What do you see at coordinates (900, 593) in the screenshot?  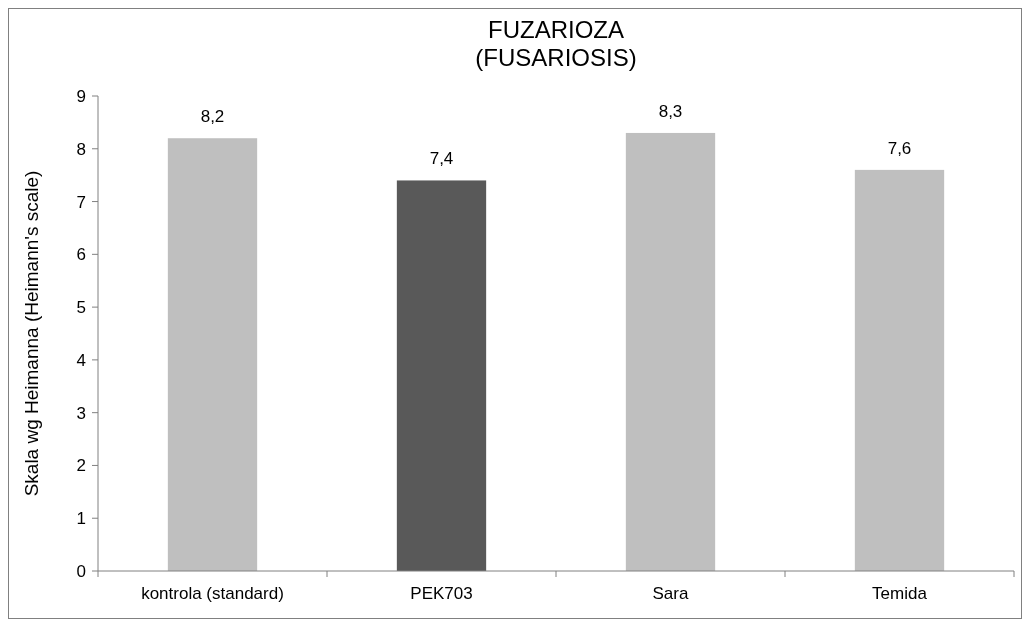 I see `x-tick-label: Temida` at bounding box center [900, 593].